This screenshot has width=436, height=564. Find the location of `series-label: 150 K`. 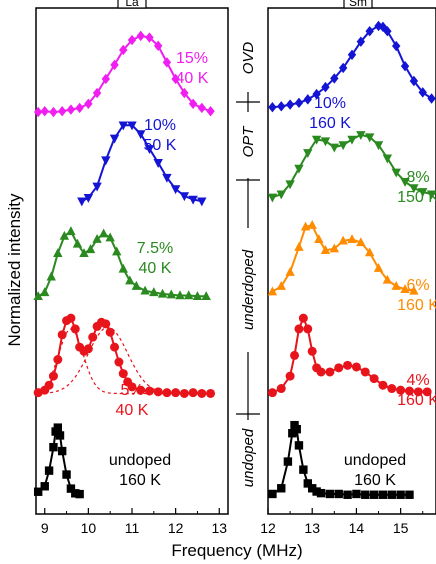

series-label: 150 K is located at coordinates (416, 197).